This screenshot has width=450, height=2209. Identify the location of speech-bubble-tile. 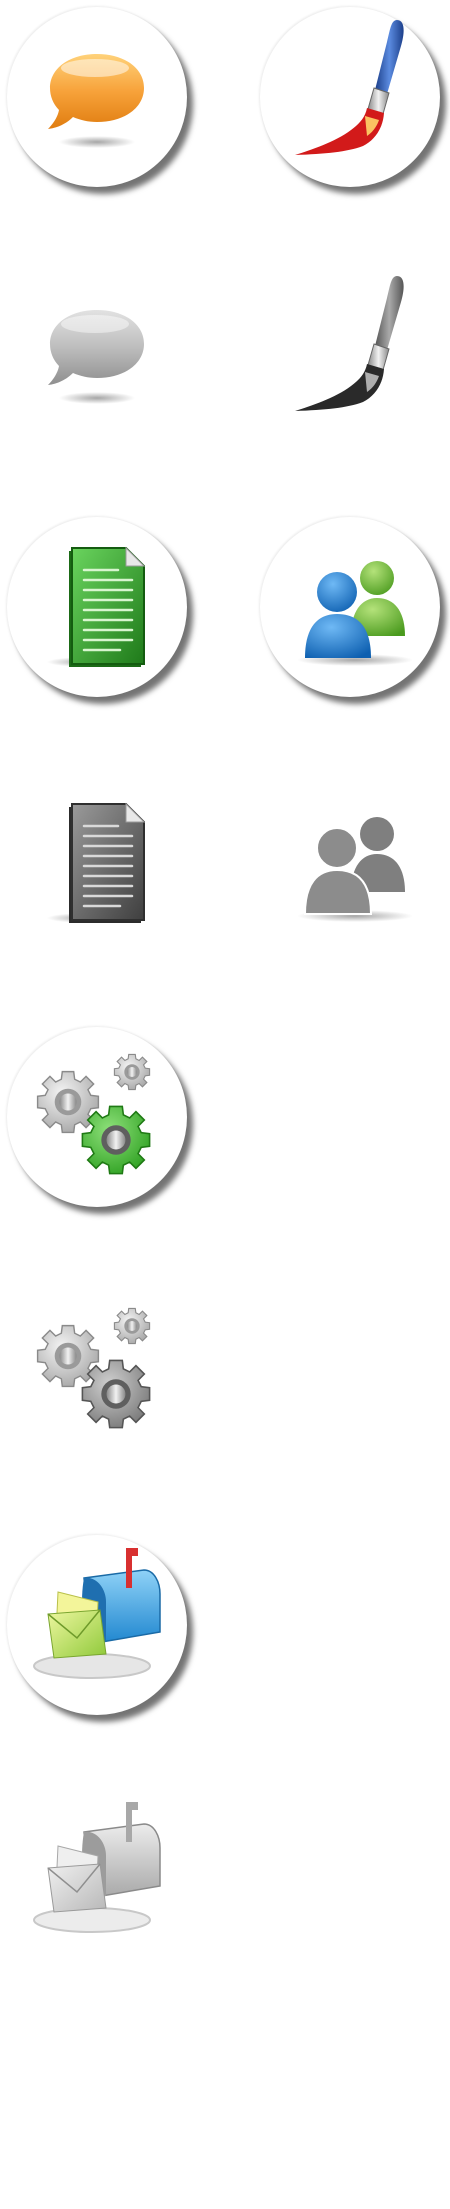
(97, 97).